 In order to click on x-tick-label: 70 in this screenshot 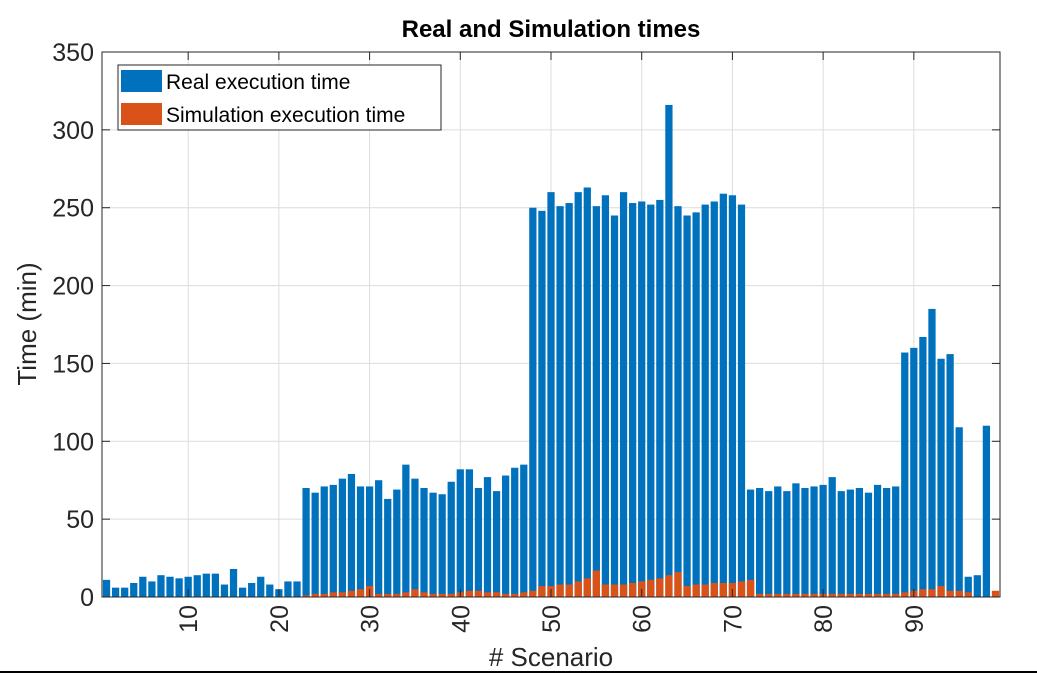, I will do `click(733, 619)`.